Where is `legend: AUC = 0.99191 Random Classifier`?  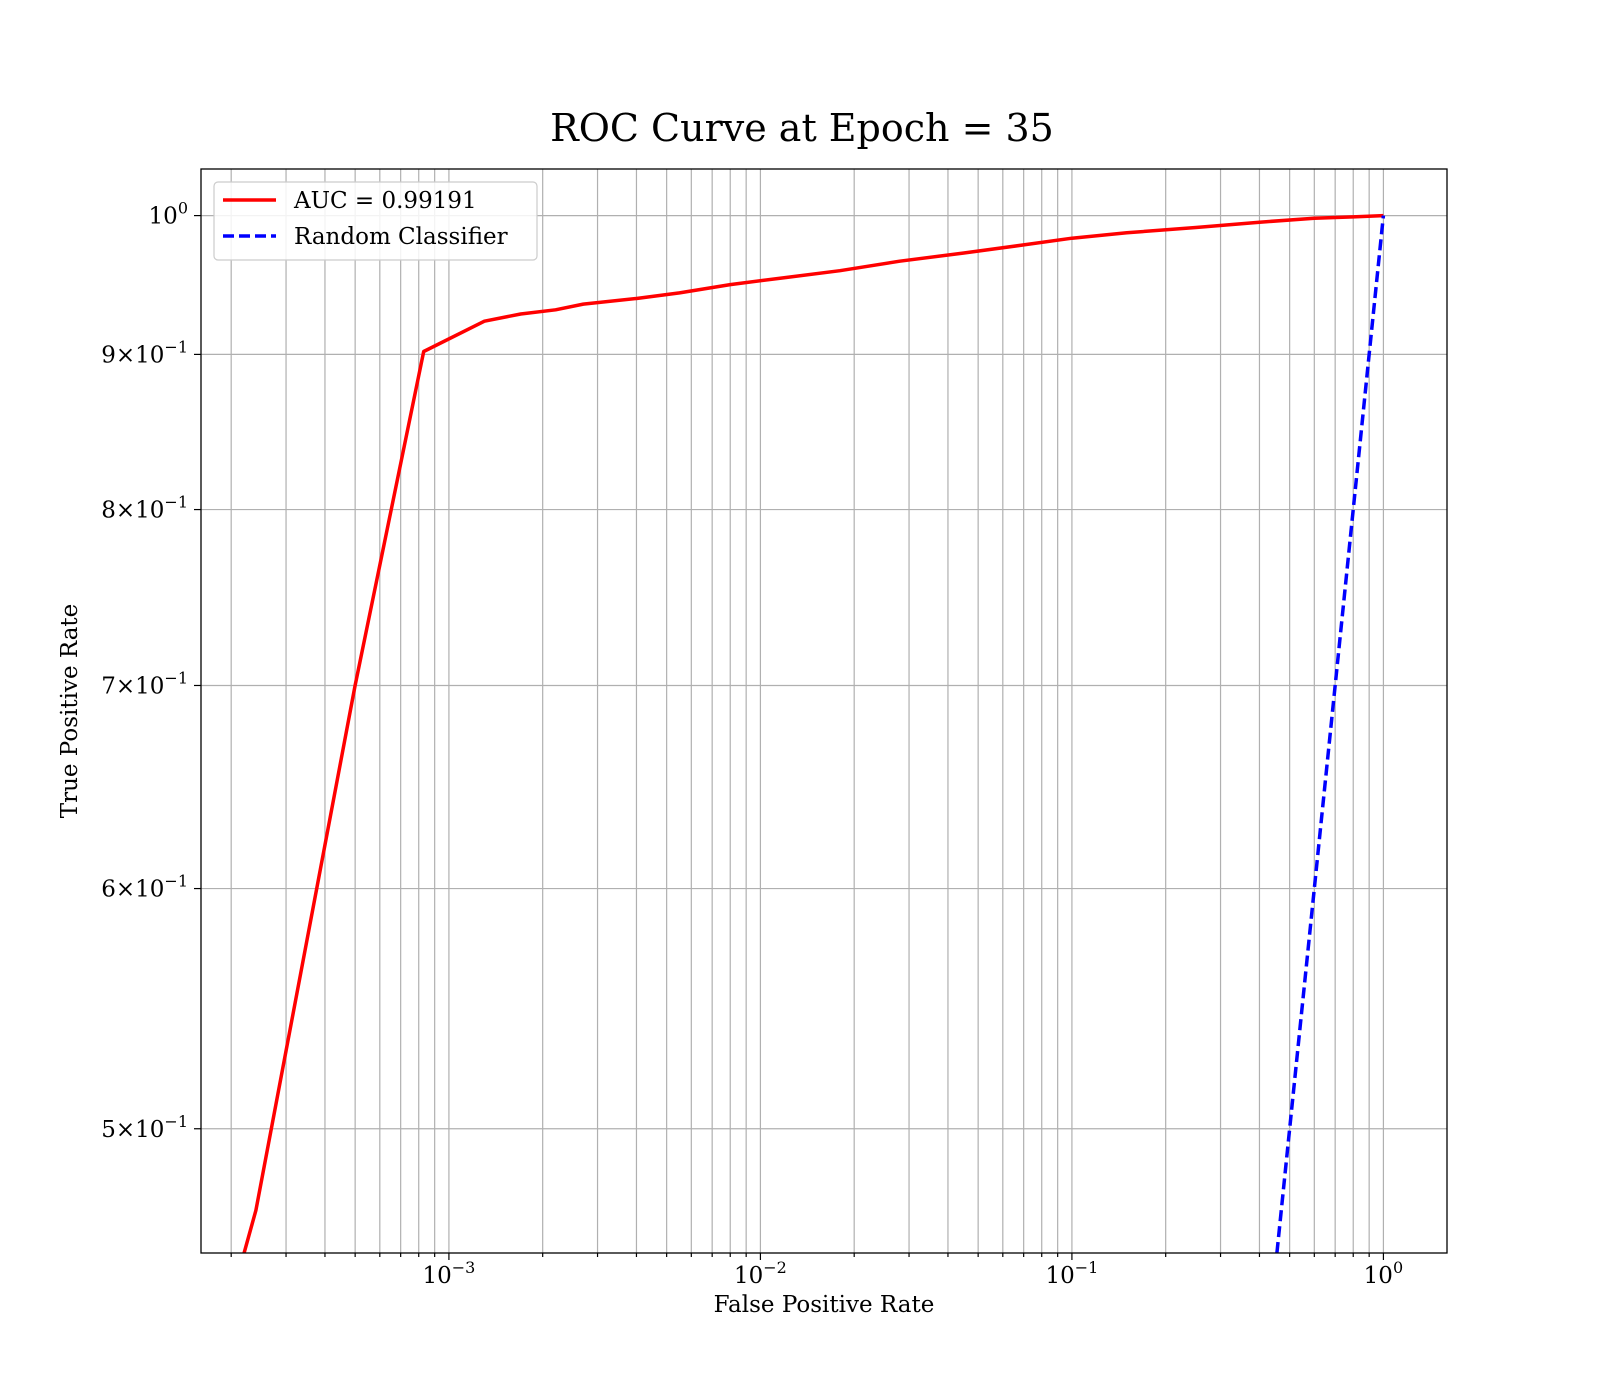 legend: AUC = 0.99191 Random Classifier is located at coordinates (375, 221).